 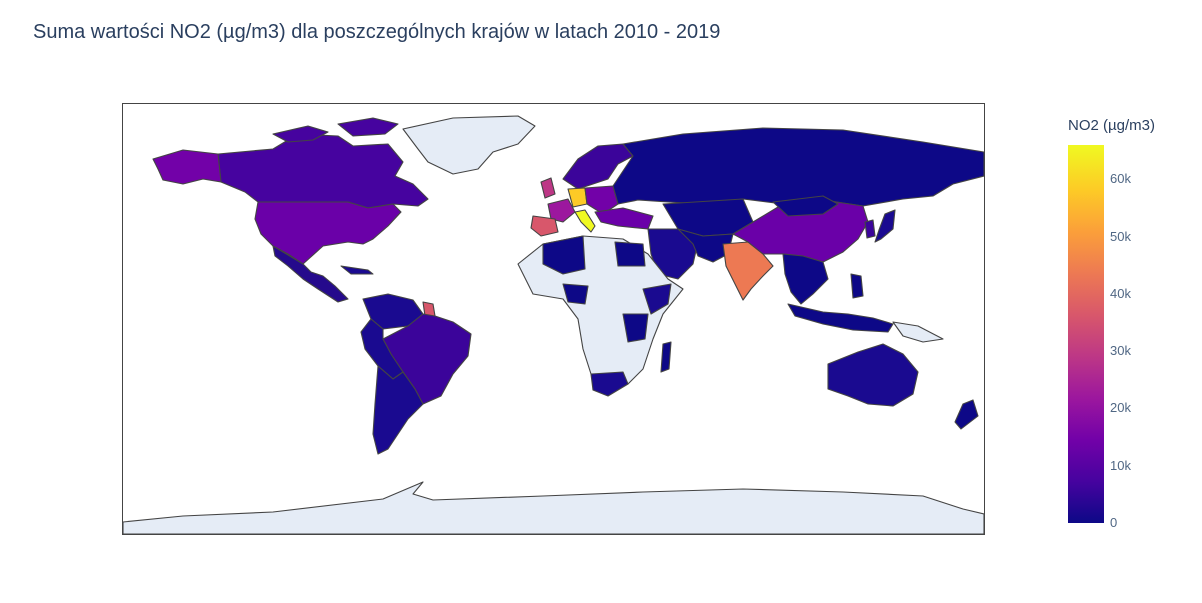 What do you see at coordinates (805, 206) in the screenshot?
I see `mongolia` at bounding box center [805, 206].